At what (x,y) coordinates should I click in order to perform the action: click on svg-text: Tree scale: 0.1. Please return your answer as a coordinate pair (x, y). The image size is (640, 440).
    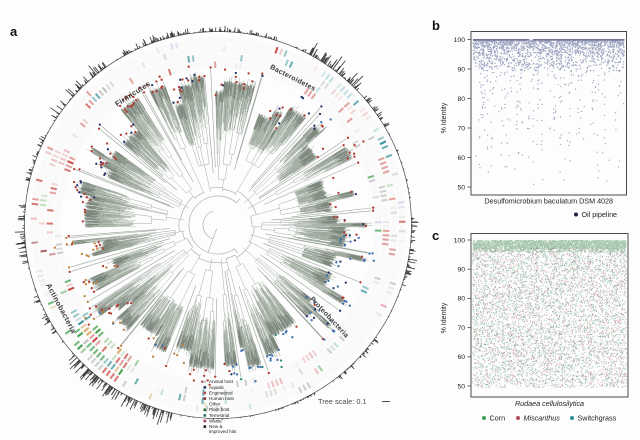
    Looking at the image, I should click on (342, 401).